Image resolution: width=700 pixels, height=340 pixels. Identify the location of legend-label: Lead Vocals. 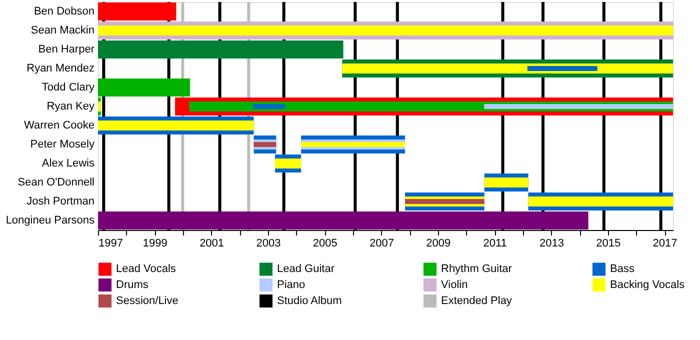
(146, 269).